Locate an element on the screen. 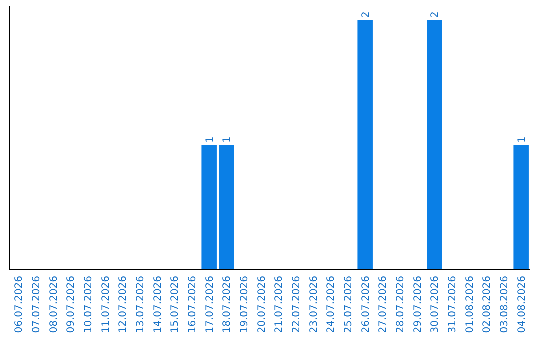 Image resolution: width=540 pixels, height=340 pixels. x-tick-label: 26.07.2026 is located at coordinates (366, 305).